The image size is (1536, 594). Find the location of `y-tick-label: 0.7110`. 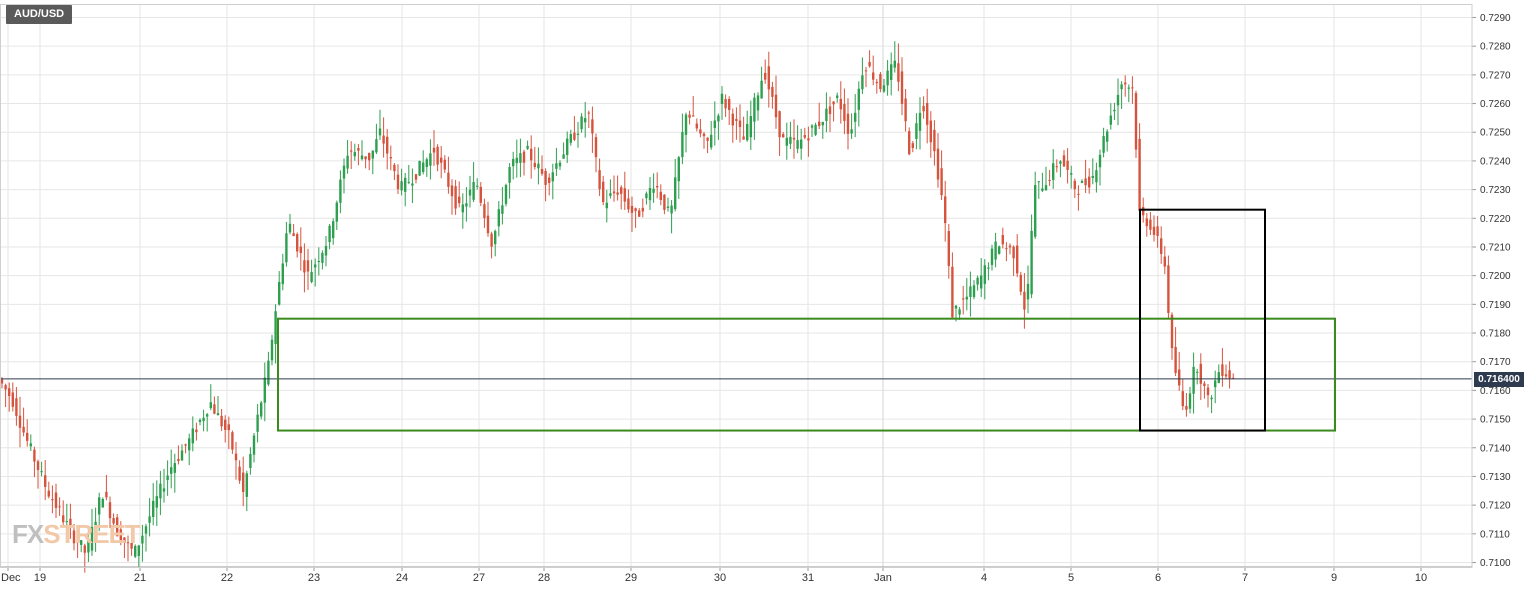

y-tick-label: 0.7110 is located at coordinates (1495, 534).